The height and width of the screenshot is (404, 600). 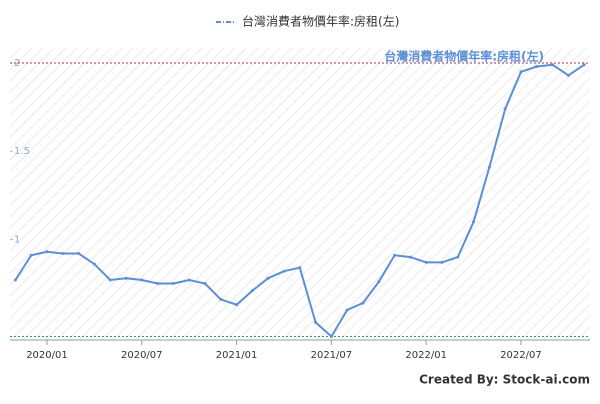 I want to click on y-tick-label: 1.5, so click(x=22, y=151).